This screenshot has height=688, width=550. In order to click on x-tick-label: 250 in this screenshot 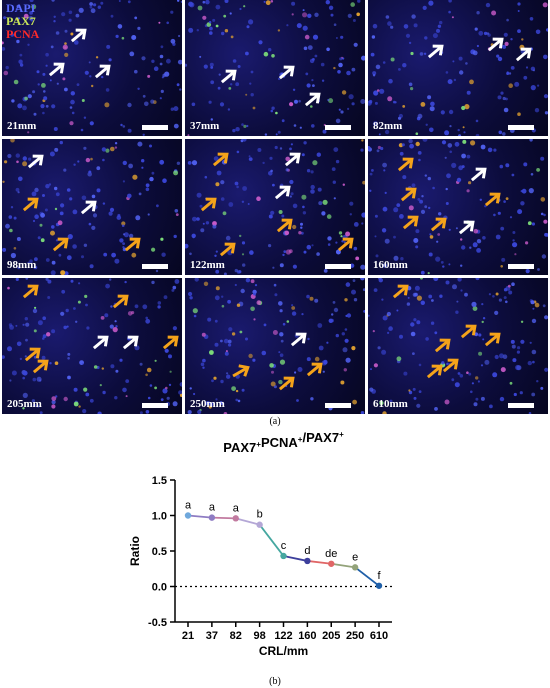, I will do `click(355, 636)`.